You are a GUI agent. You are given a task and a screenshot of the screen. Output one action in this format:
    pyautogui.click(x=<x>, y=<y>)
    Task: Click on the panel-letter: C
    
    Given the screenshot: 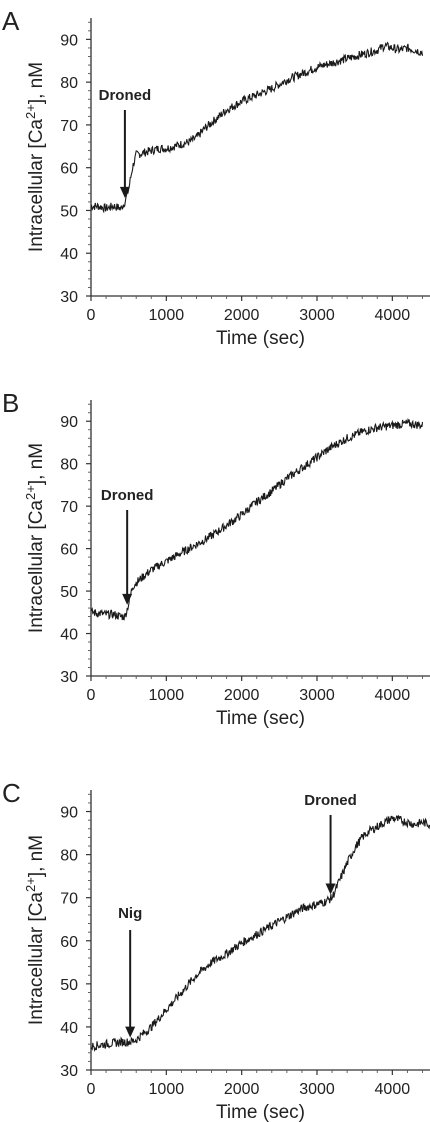 What is the action you would take?
    pyautogui.click(x=11, y=793)
    